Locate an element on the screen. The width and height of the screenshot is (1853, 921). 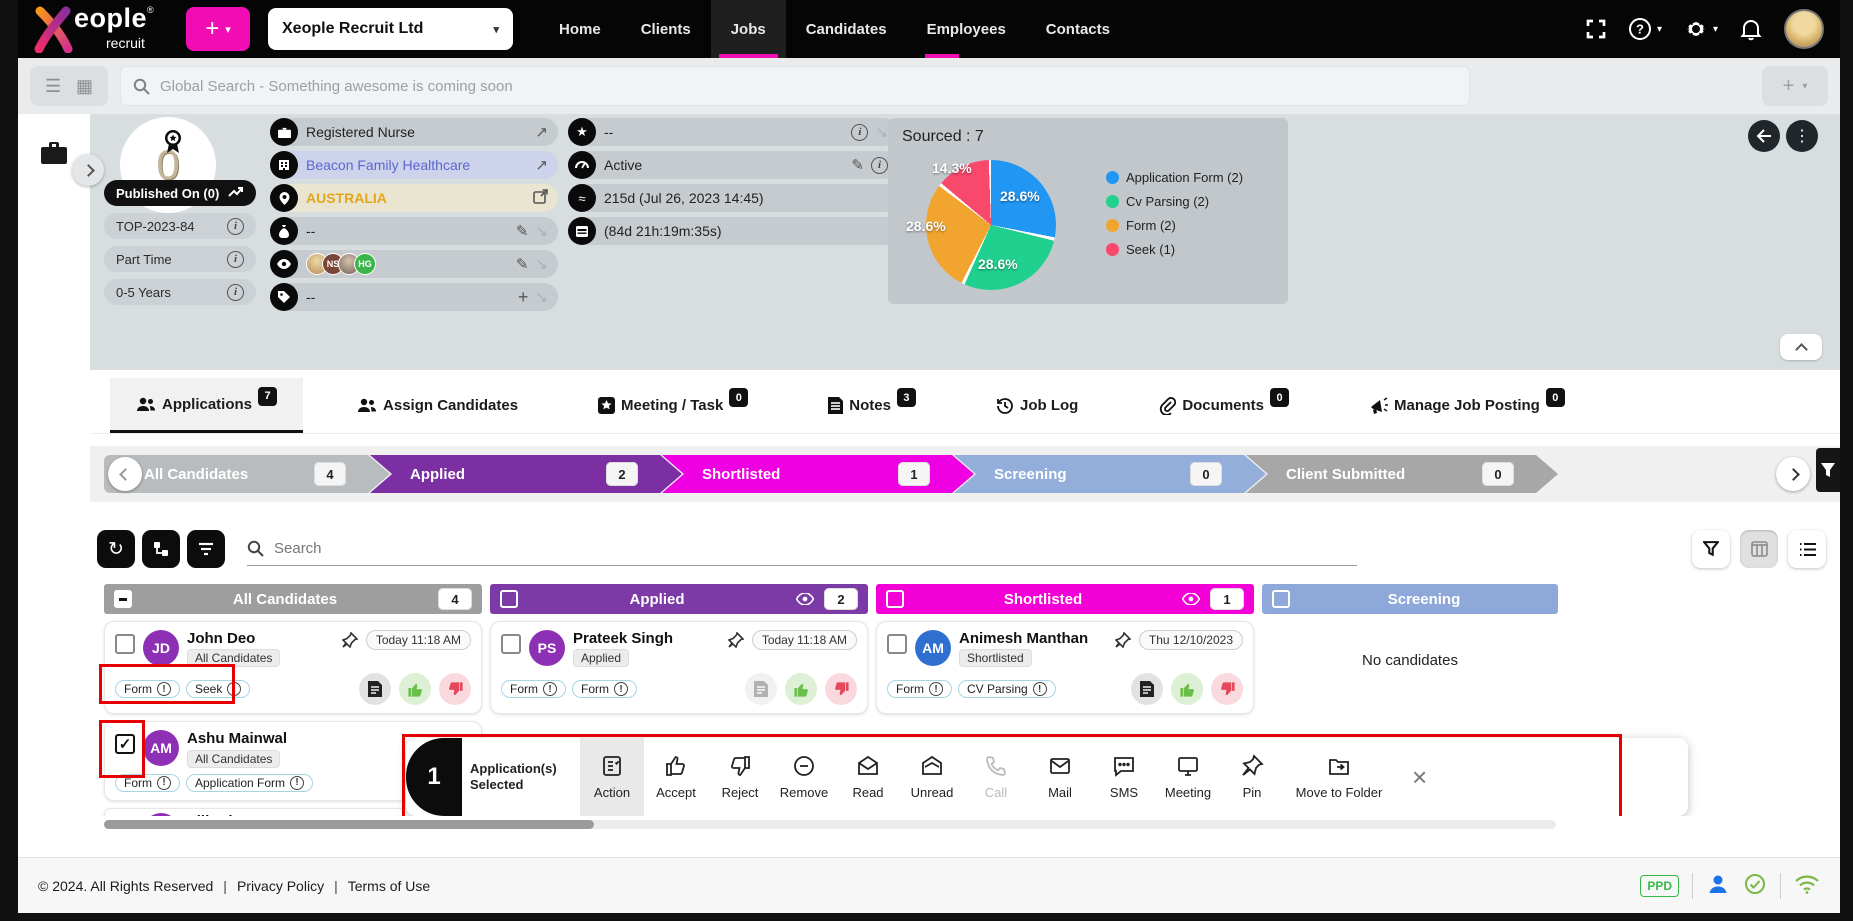
add-tag-icon: + is located at coordinates (523, 296).